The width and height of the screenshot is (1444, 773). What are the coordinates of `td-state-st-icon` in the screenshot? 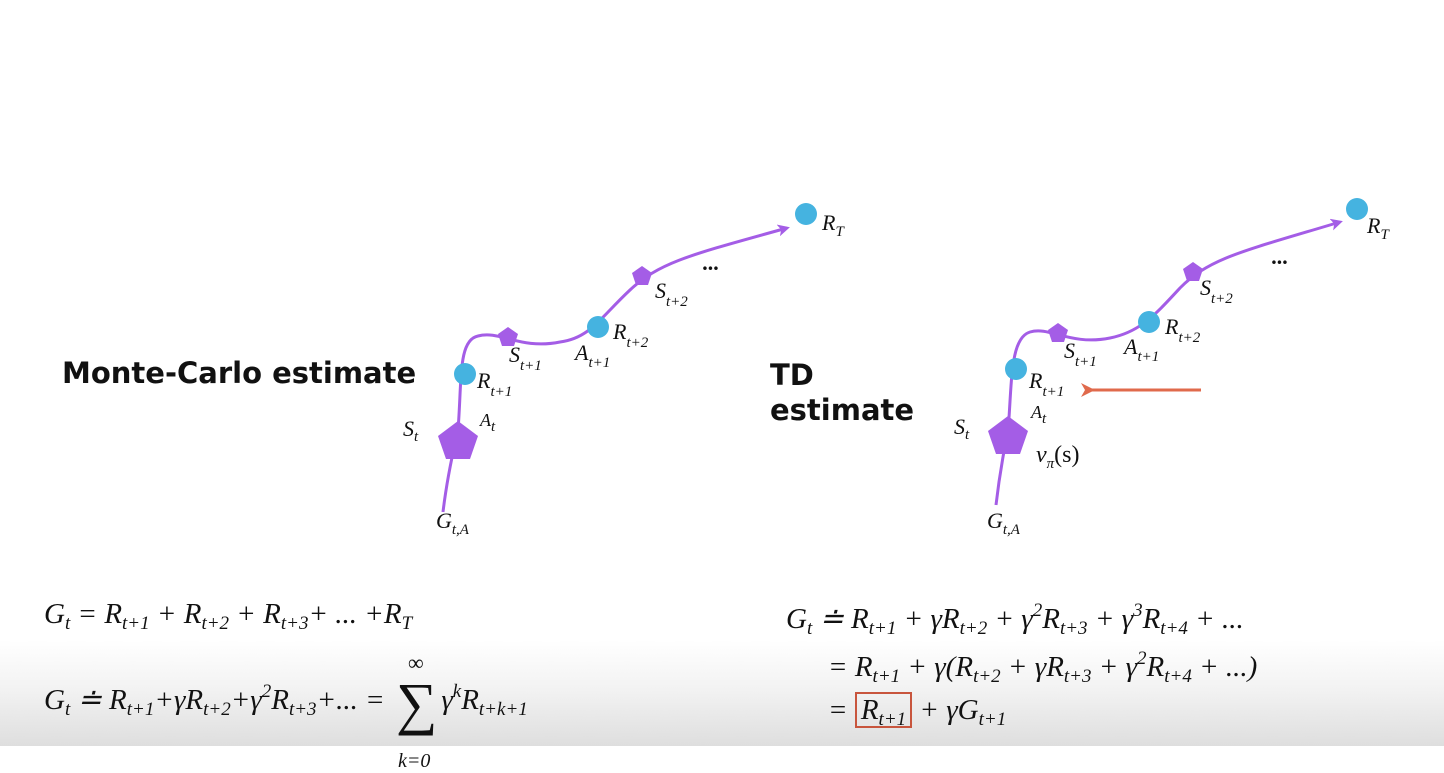 It's located at (1008, 435).